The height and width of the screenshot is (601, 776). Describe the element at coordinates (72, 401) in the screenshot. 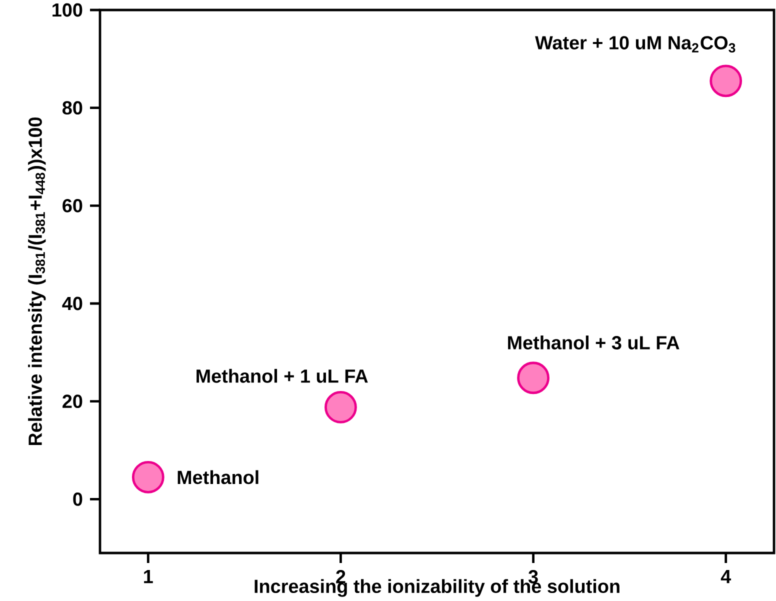

I see `y-tick-label: 20` at that location.